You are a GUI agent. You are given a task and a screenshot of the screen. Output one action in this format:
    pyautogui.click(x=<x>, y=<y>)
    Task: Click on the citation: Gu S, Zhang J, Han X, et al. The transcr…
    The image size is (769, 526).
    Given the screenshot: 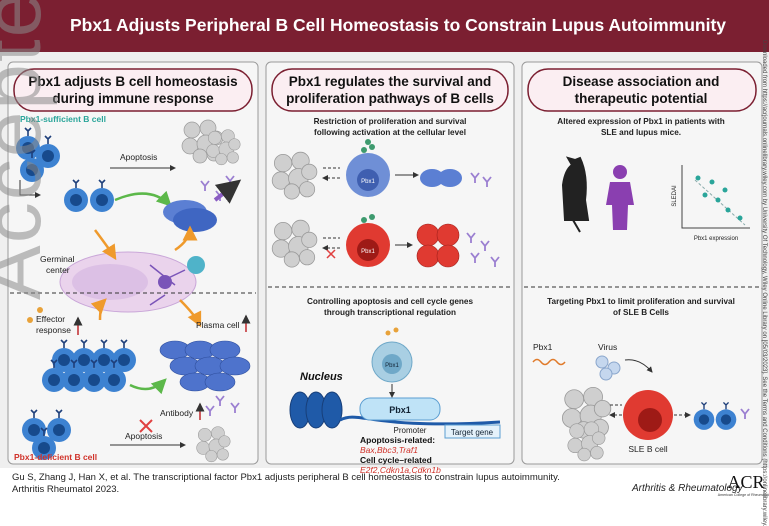 What is the action you would take?
    pyautogui.click(x=286, y=477)
    